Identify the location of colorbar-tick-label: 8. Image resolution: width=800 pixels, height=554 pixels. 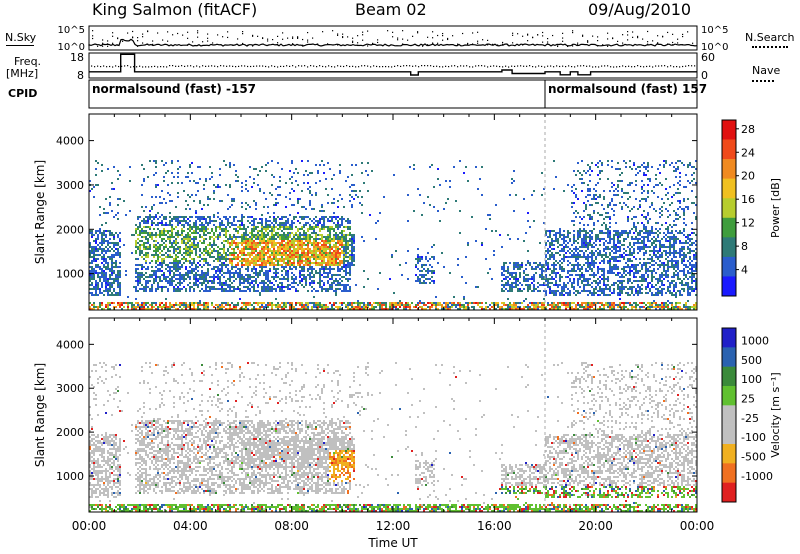
(744, 246).